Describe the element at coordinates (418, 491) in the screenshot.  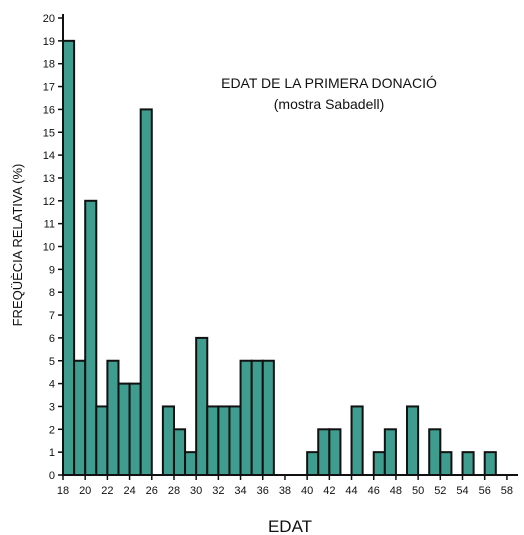
I see `x-tick-label-50: 50` at that location.